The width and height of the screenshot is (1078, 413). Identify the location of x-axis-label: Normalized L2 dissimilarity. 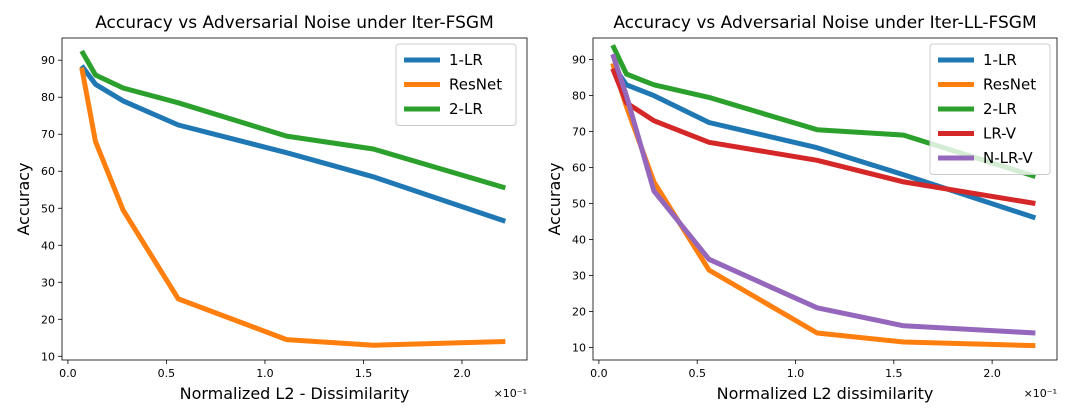
(825, 393).